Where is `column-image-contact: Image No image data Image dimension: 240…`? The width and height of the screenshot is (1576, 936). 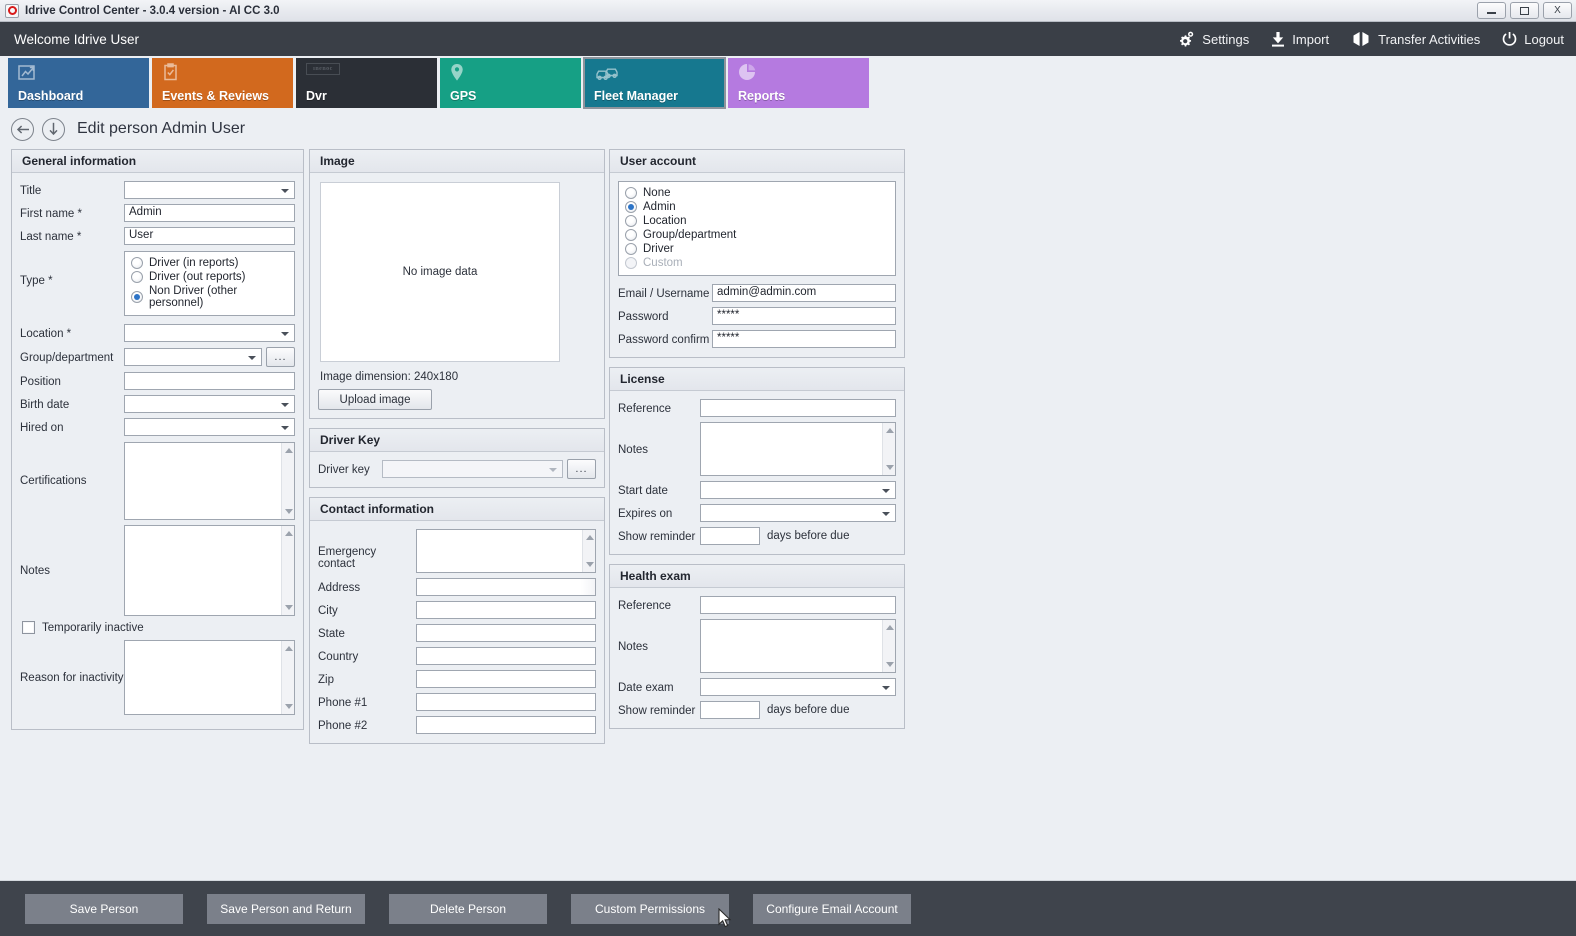 column-image-contact: Image No image data Image dimension: 240… is located at coordinates (457, 451).